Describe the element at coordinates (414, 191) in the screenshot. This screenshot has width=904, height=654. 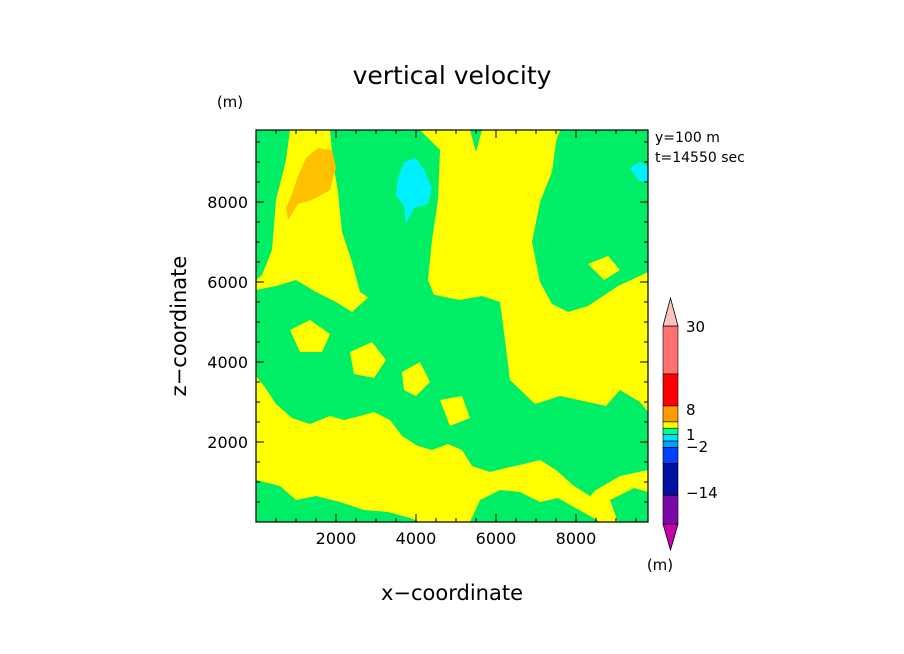
I see `cyan-region` at that location.